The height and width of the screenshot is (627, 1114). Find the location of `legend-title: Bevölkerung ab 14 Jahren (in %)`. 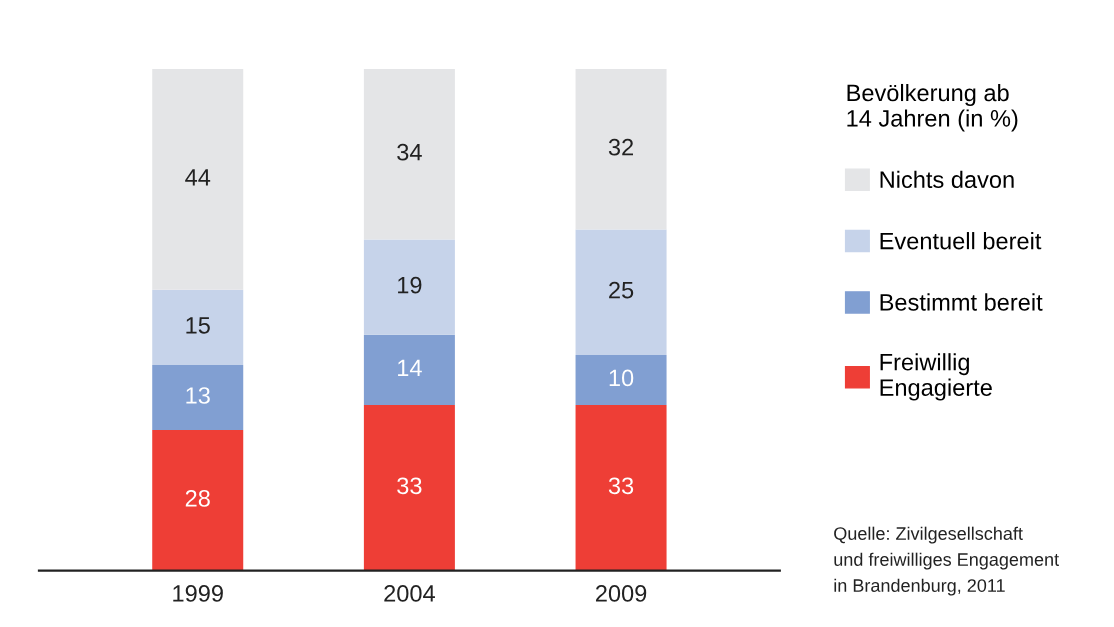

legend-title: Bevölkerung ab 14 Jahren (in %) is located at coordinates (932, 107).